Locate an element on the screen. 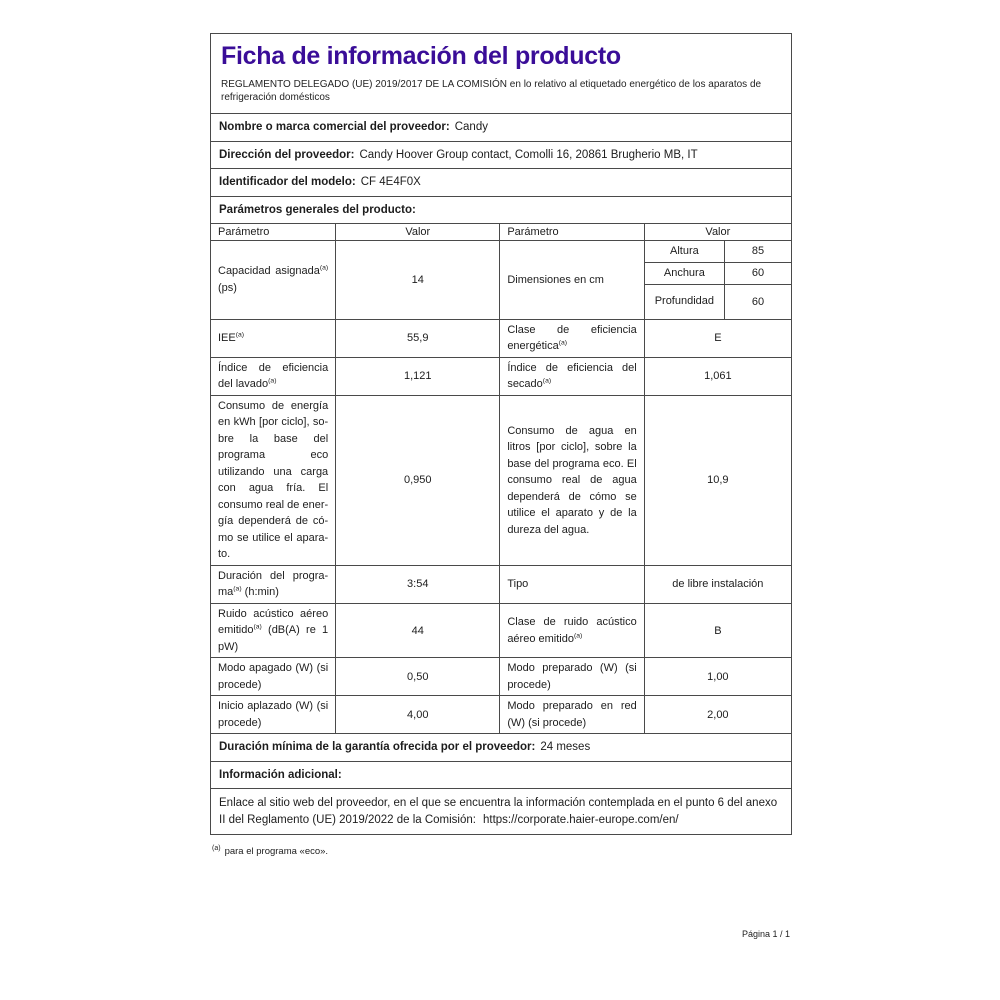 This screenshot has height=1000, width=1000. cleaning-index-label: Índice de eficiencia del lavado(a) is located at coordinates (274, 376).